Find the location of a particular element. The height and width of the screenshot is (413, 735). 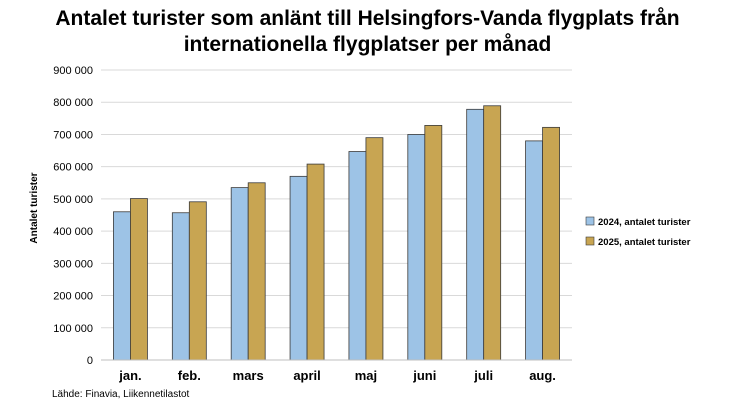

y-tick-label: 200 000 is located at coordinates (73, 297).